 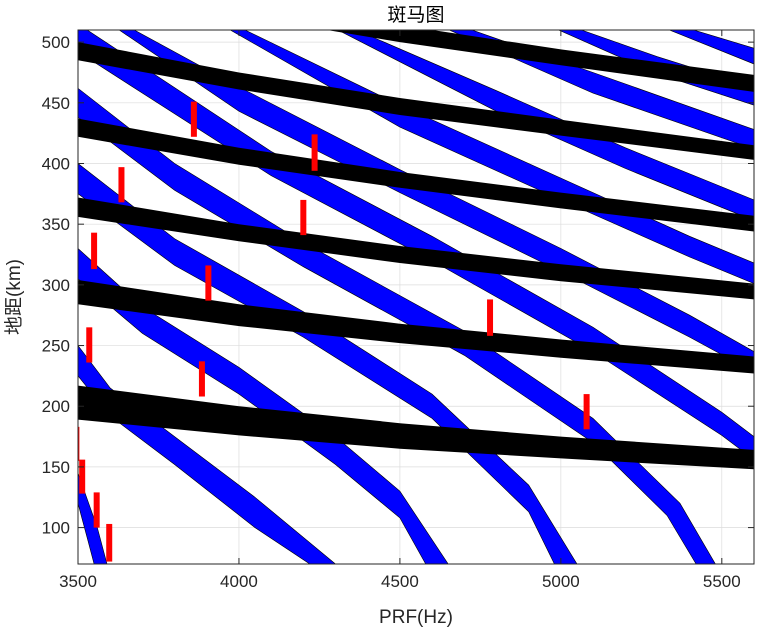 What do you see at coordinates (400, 581) in the screenshot?
I see `x-tick-label: 4500` at bounding box center [400, 581].